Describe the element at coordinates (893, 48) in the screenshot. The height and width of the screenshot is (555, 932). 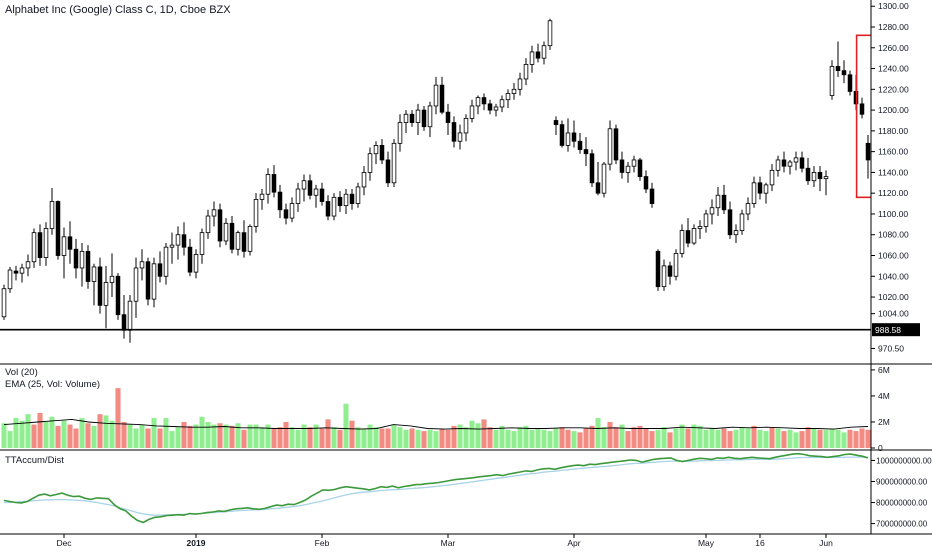
I see `price-tick-label: 1260.00` at that location.